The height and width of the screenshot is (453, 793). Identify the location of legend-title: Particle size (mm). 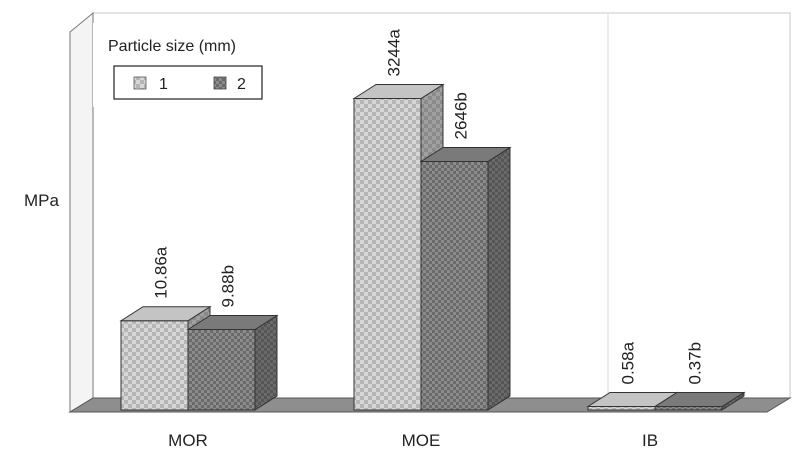
(172, 46).